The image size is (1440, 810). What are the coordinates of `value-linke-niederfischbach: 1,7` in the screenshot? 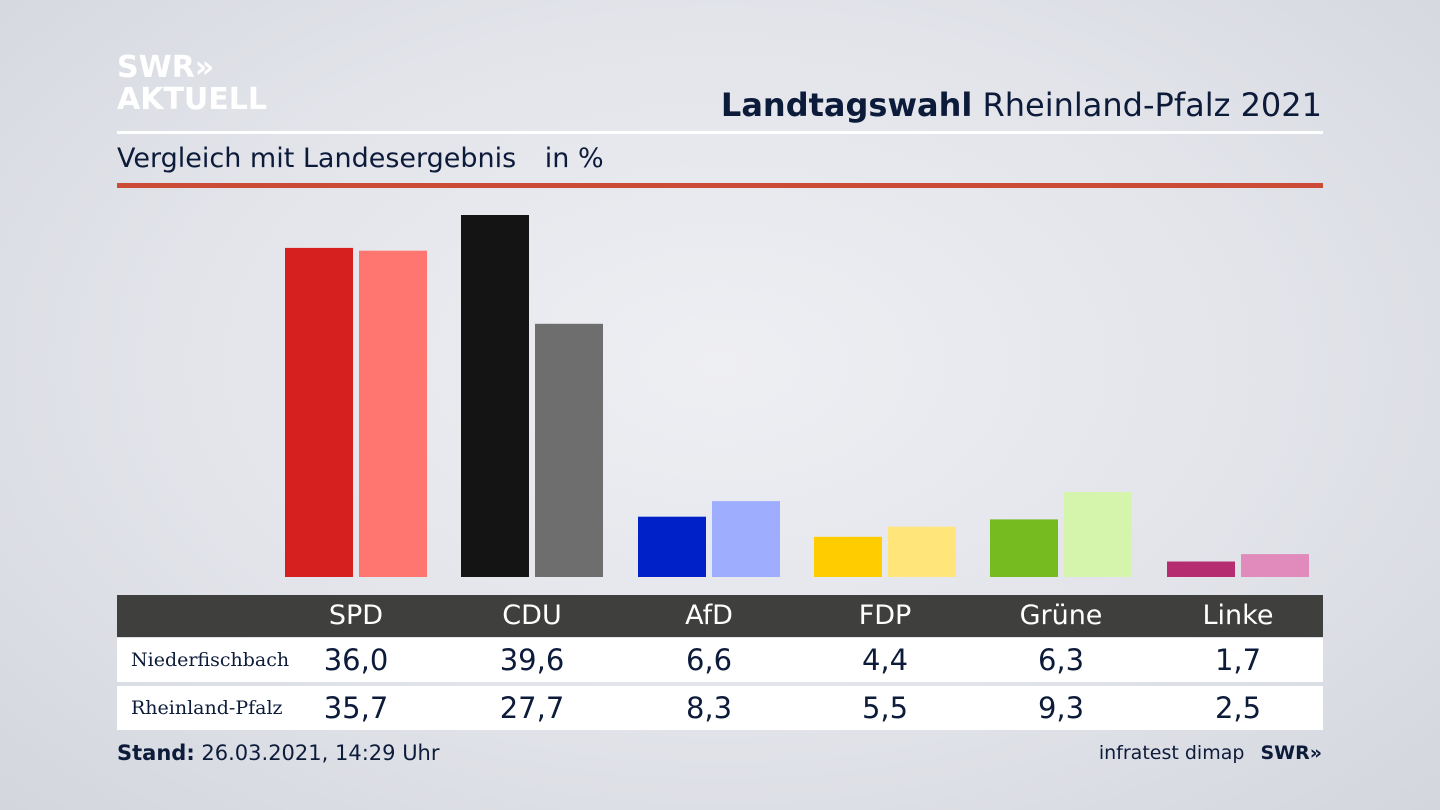 It's located at (1238, 660).